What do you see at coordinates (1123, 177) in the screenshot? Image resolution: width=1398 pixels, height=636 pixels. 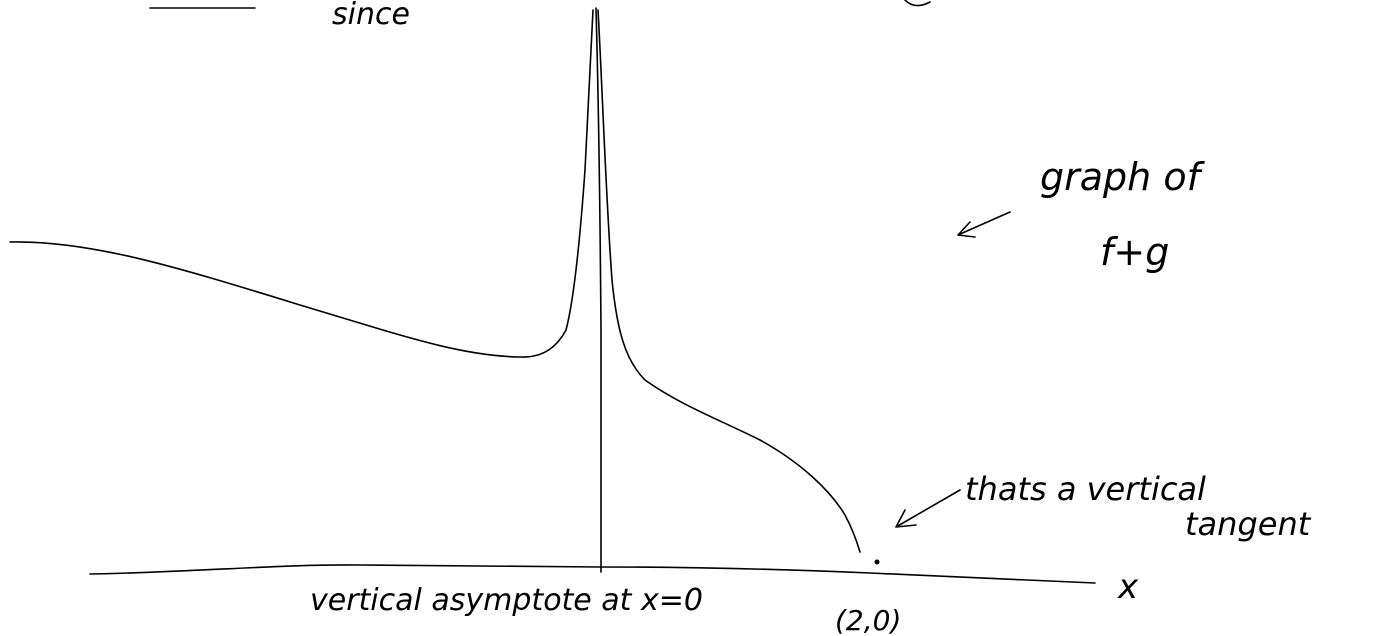 I see `graph-label: graph of` at bounding box center [1123, 177].